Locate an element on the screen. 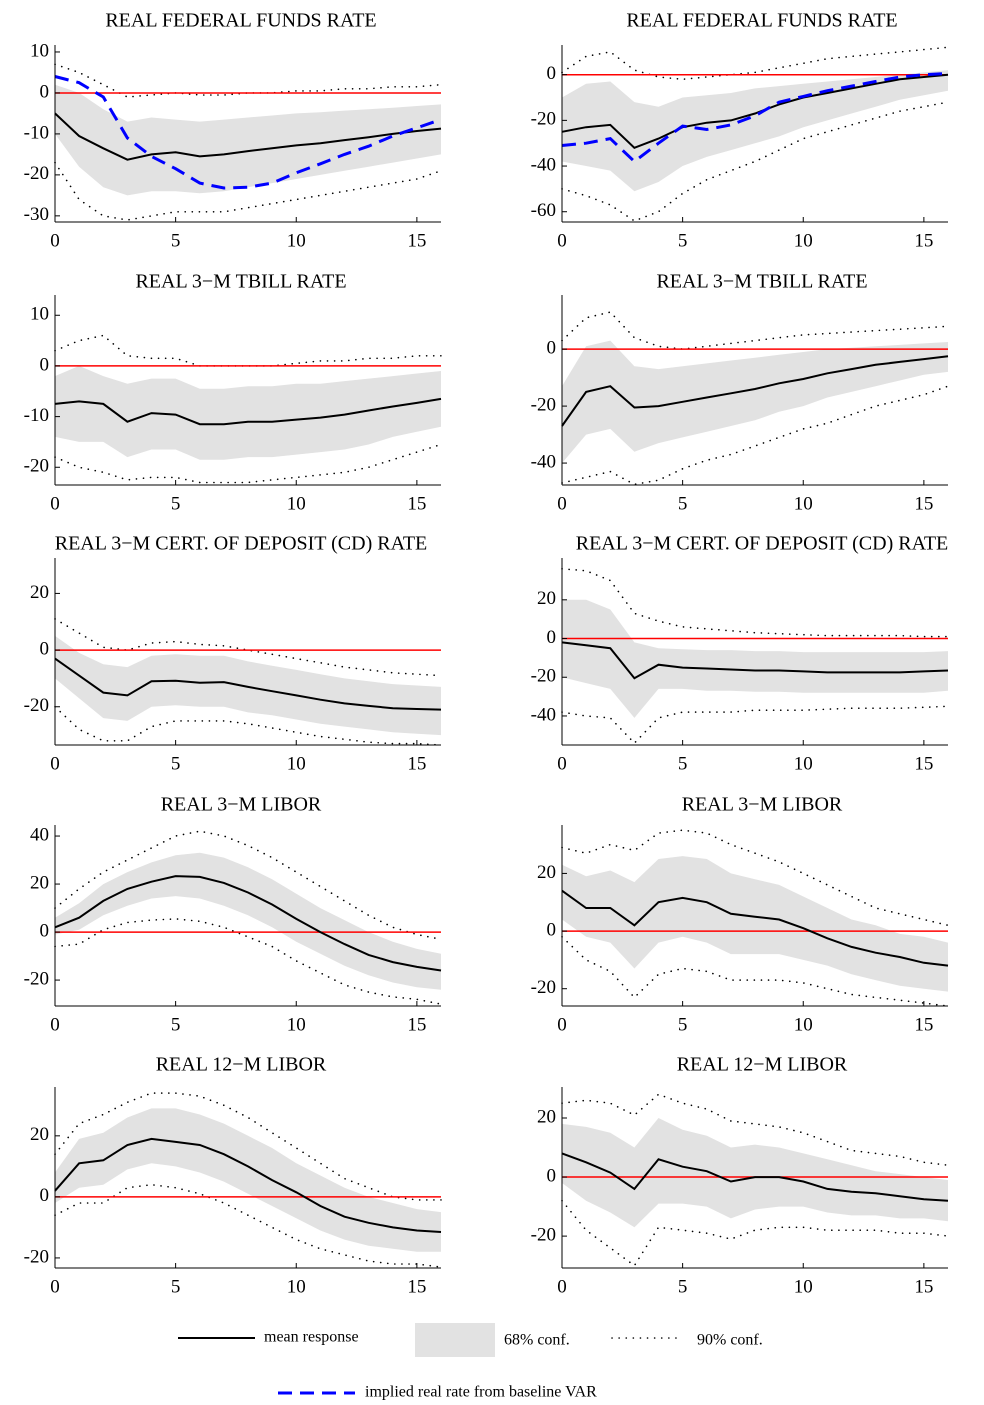 The width and height of the screenshot is (984, 1405). legend-label: 90% conf. is located at coordinates (730, 1340).